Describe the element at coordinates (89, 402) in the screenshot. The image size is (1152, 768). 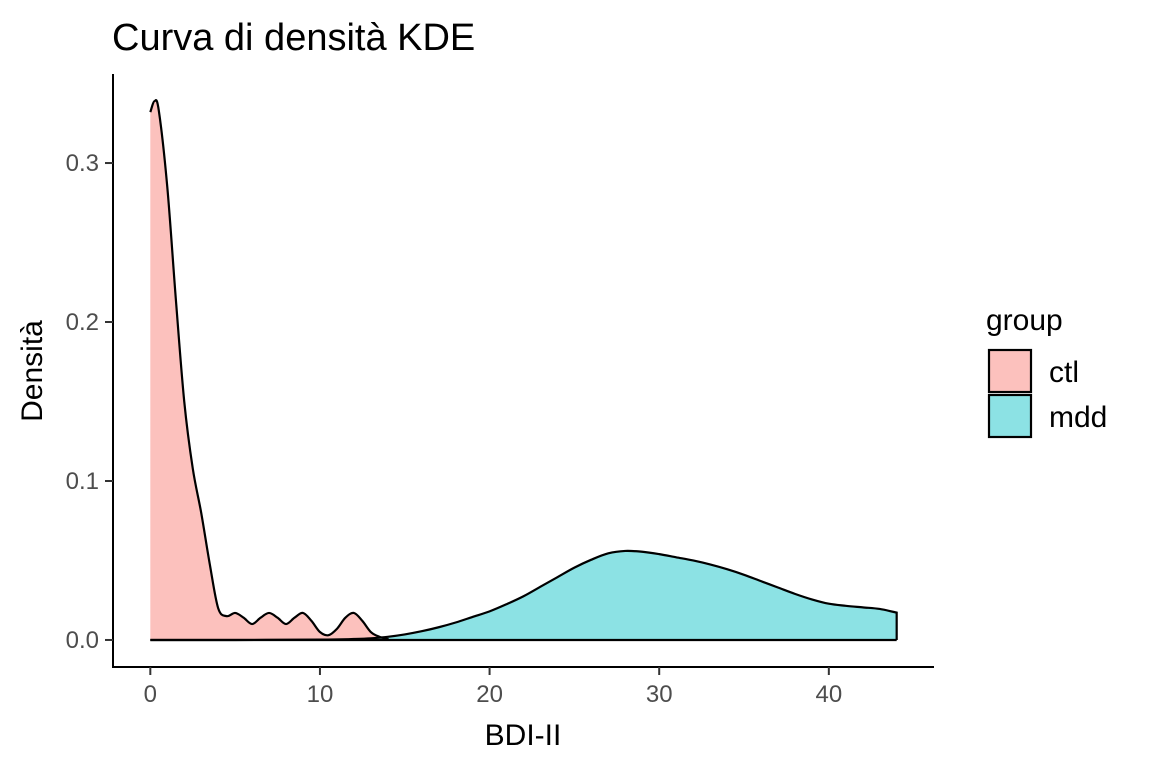
I see `y-axis-ticks: 0.0 0.1 0.2 0.3` at that location.